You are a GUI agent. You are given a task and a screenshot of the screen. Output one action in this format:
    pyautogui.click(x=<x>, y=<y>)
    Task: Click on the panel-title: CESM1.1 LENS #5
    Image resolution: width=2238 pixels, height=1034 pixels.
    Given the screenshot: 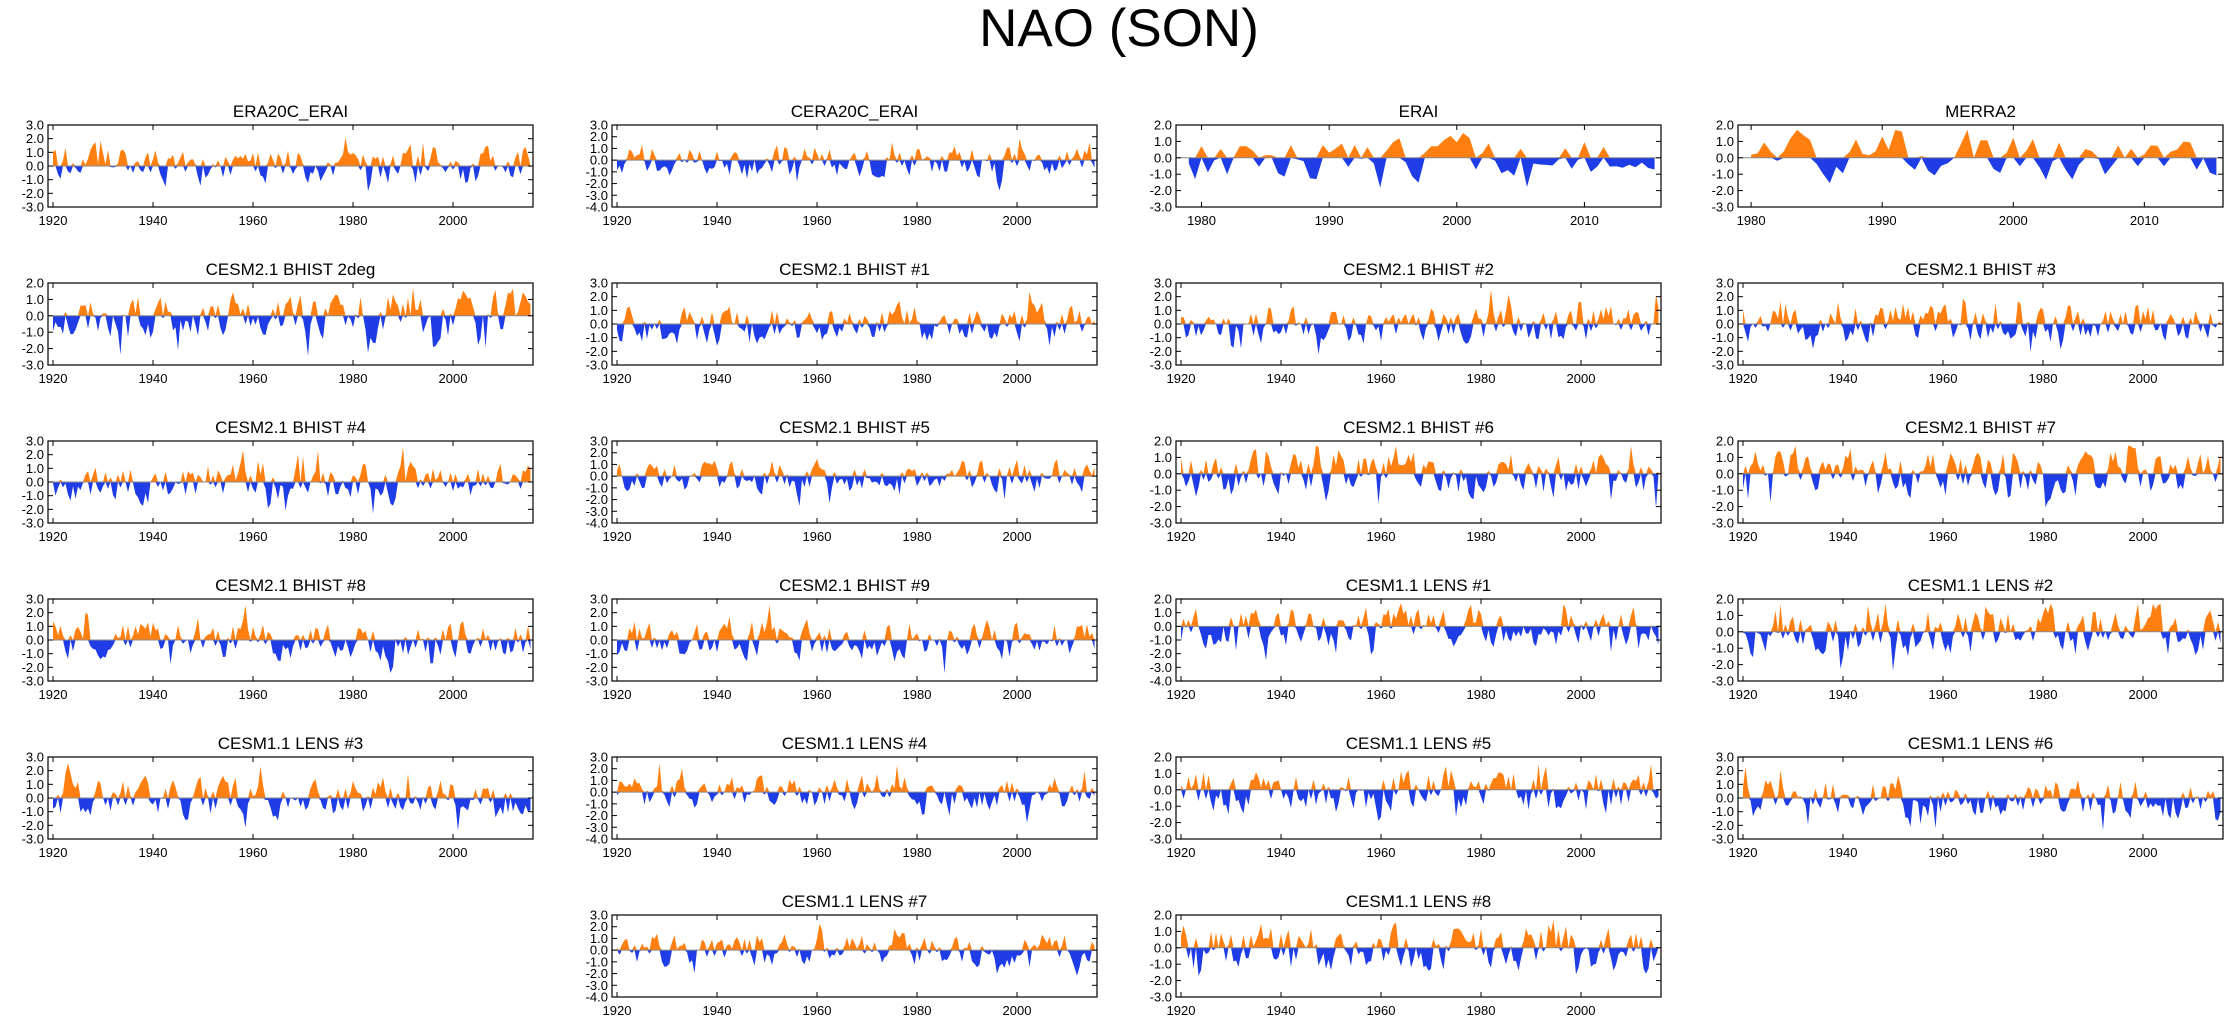 What is the action you would take?
    pyautogui.click(x=1419, y=743)
    